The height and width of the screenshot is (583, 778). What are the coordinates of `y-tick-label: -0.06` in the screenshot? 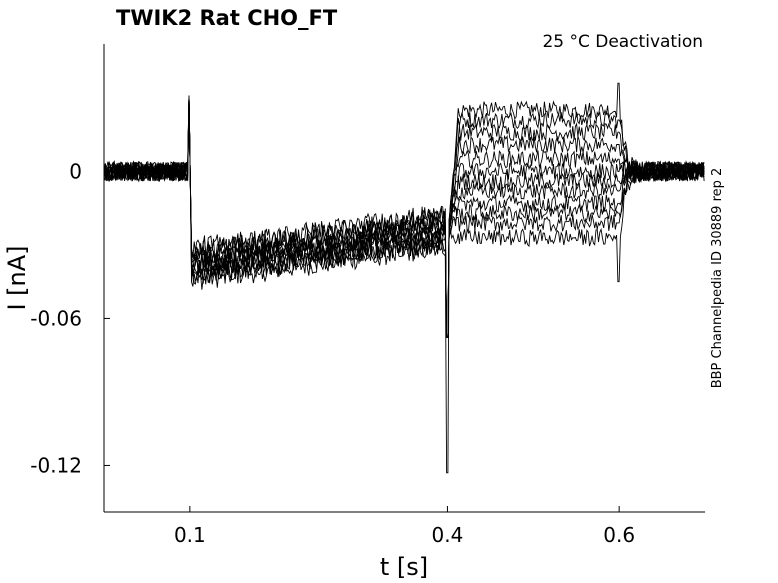 It's located at (56, 318).